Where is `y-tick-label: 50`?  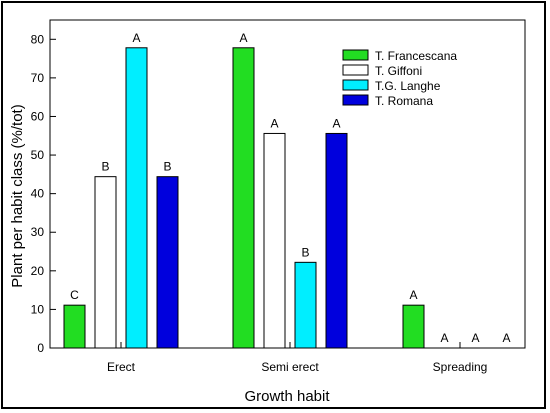
y-tick-label: 50 is located at coordinates (38, 155).